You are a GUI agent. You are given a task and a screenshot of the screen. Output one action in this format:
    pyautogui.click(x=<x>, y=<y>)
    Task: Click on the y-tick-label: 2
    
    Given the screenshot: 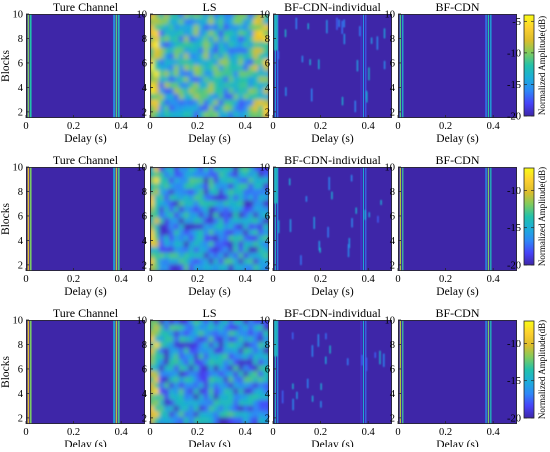 What is the action you would take?
    pyautogui.click(x=20, y=112)
    